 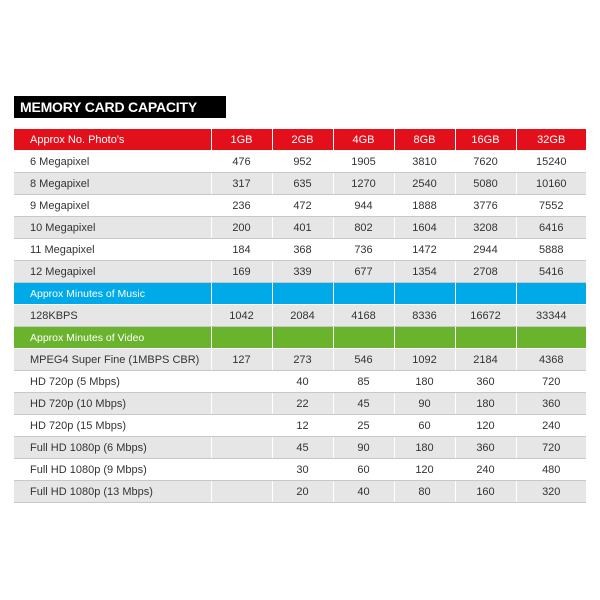 What do you see at coordinates (300, 403) in the screenshot?
I see `table-row: HD 720p (10 Mbps) 22 45 90 180 360` at bounding box center [300, 403].